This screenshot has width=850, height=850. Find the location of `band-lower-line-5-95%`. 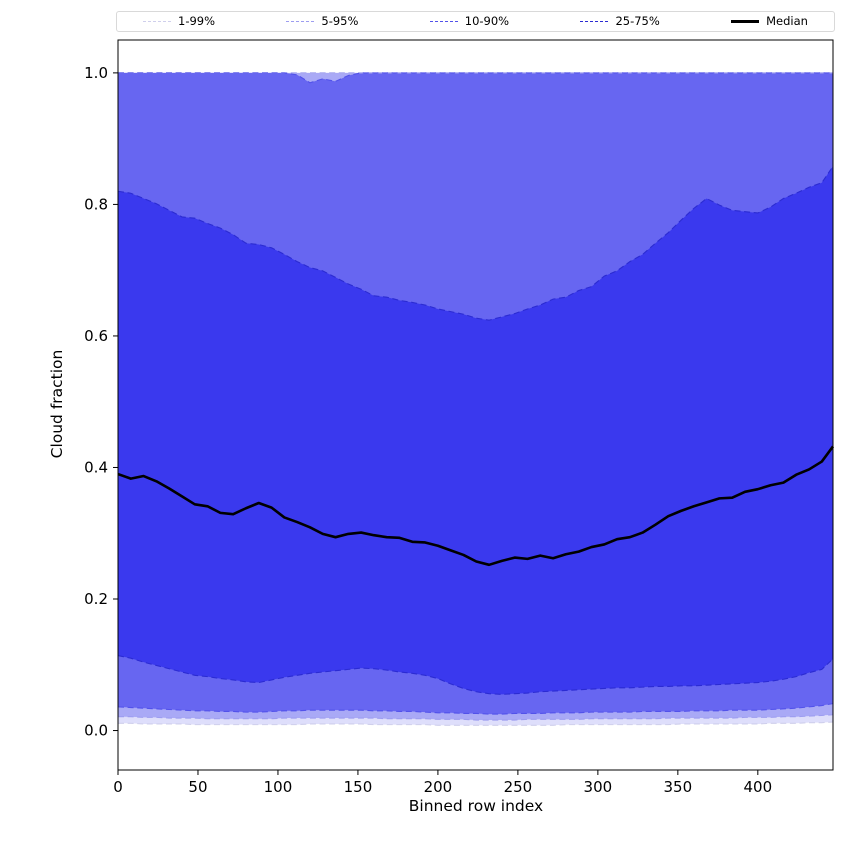

band-lower-line-5-95% is located at coordinates (476, 717).